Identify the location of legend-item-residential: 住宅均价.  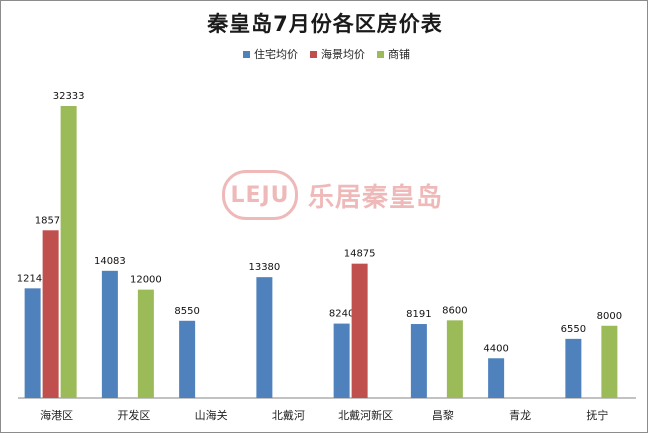
(270, 54).